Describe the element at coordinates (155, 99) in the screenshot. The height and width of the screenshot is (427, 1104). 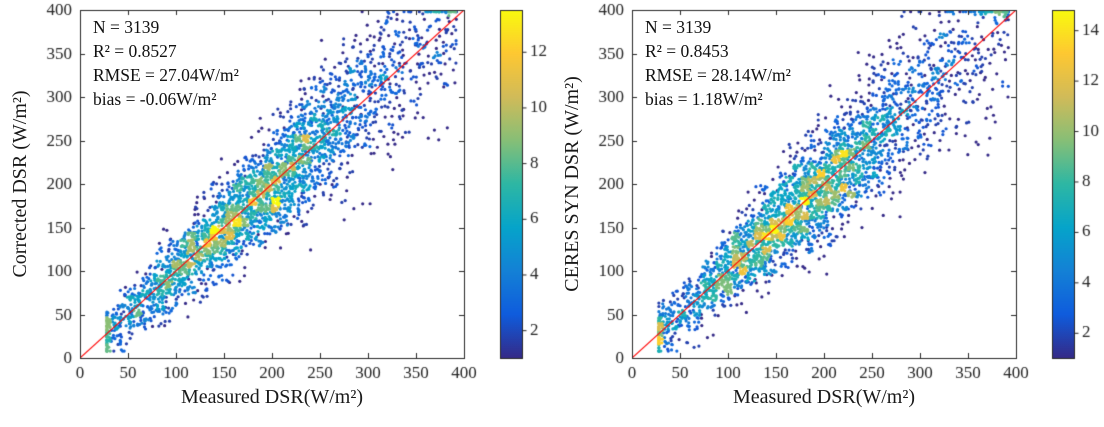
I see `stat-bias: bias = -0.06W/m²` at that location.